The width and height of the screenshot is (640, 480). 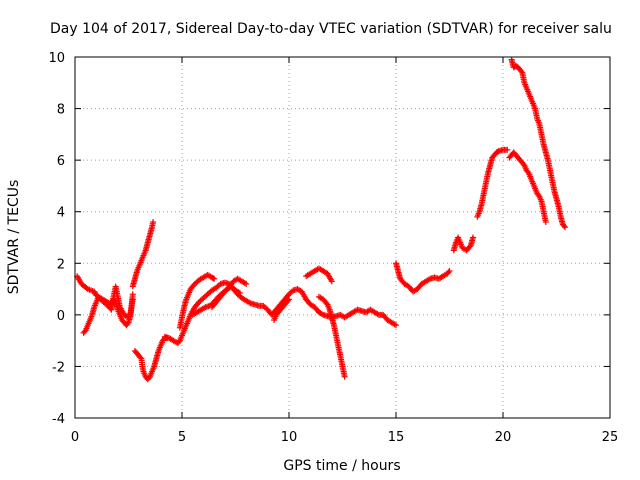 I want to click on y-tick-label: 4, so click(x=61, y=213).